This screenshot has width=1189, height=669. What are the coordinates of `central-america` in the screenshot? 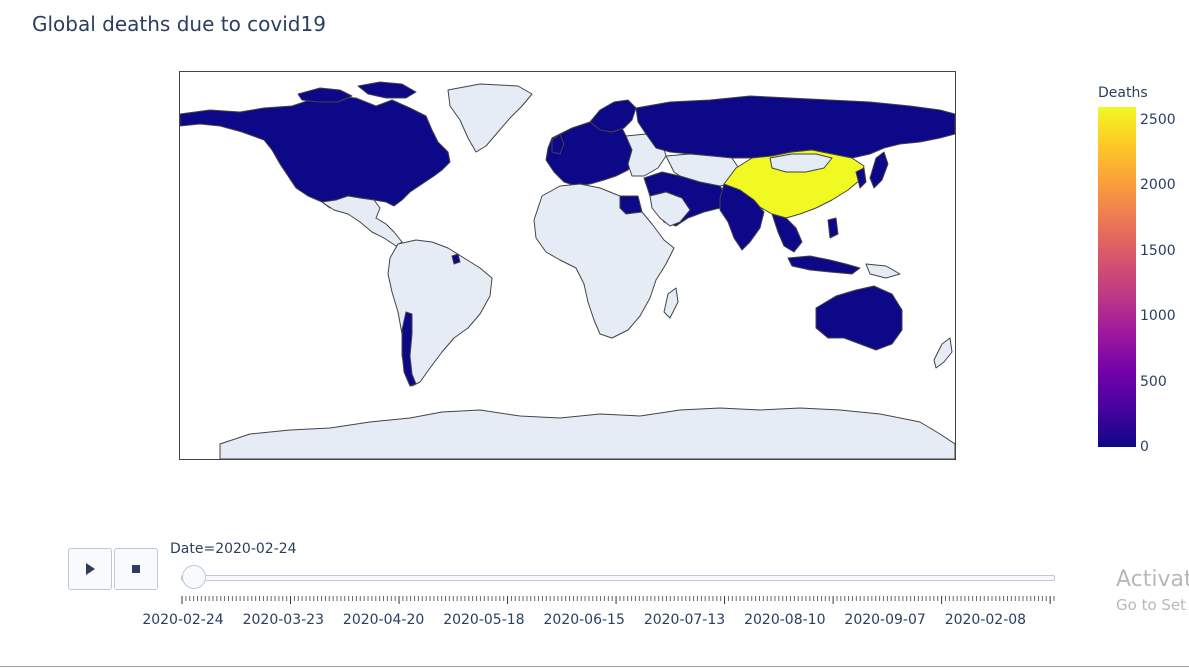 It's located at (362, 221).